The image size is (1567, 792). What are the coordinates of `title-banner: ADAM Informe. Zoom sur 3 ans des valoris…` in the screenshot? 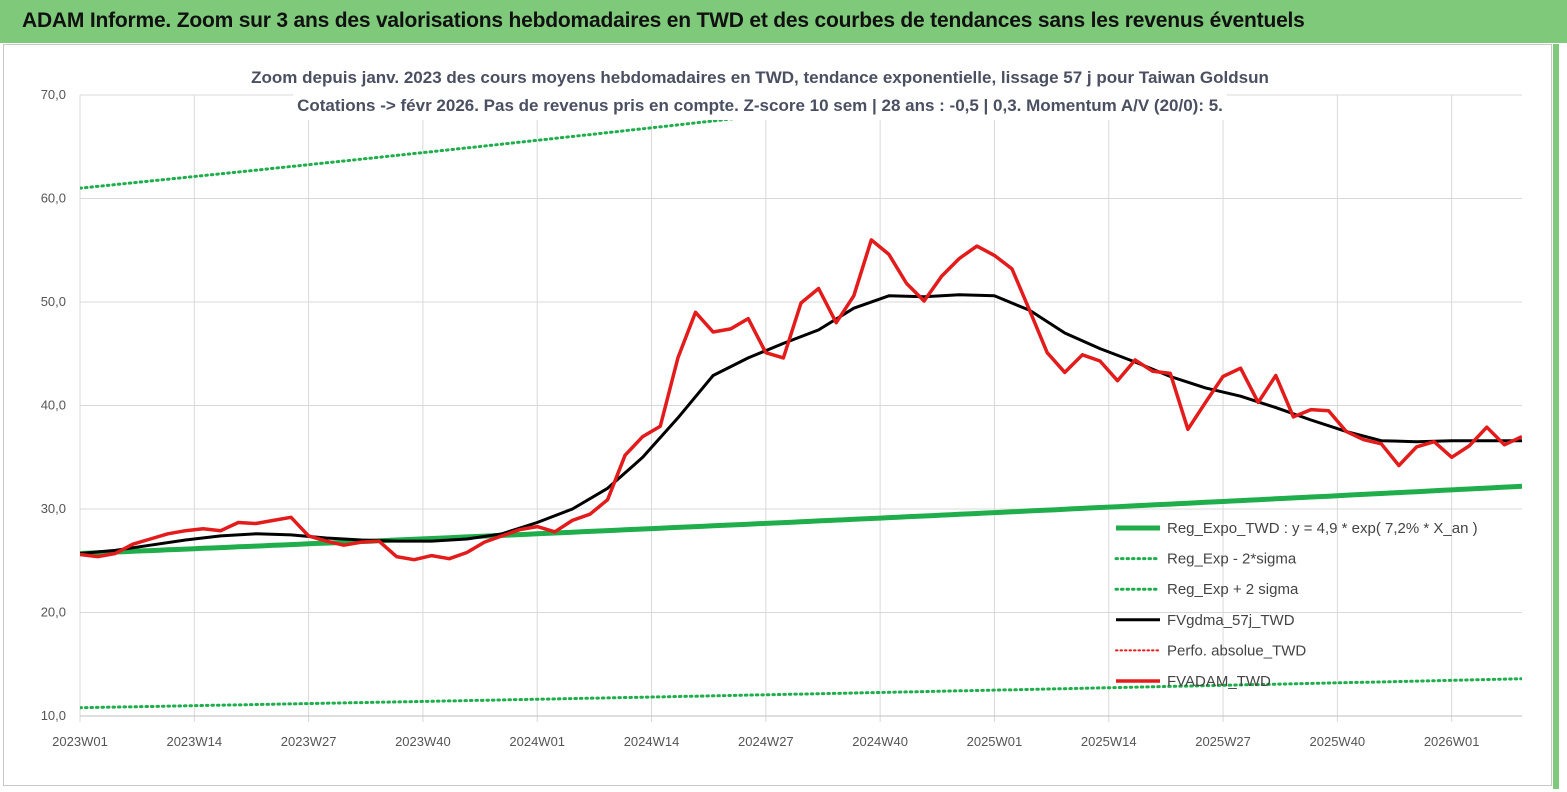 It's located at (783, 21).